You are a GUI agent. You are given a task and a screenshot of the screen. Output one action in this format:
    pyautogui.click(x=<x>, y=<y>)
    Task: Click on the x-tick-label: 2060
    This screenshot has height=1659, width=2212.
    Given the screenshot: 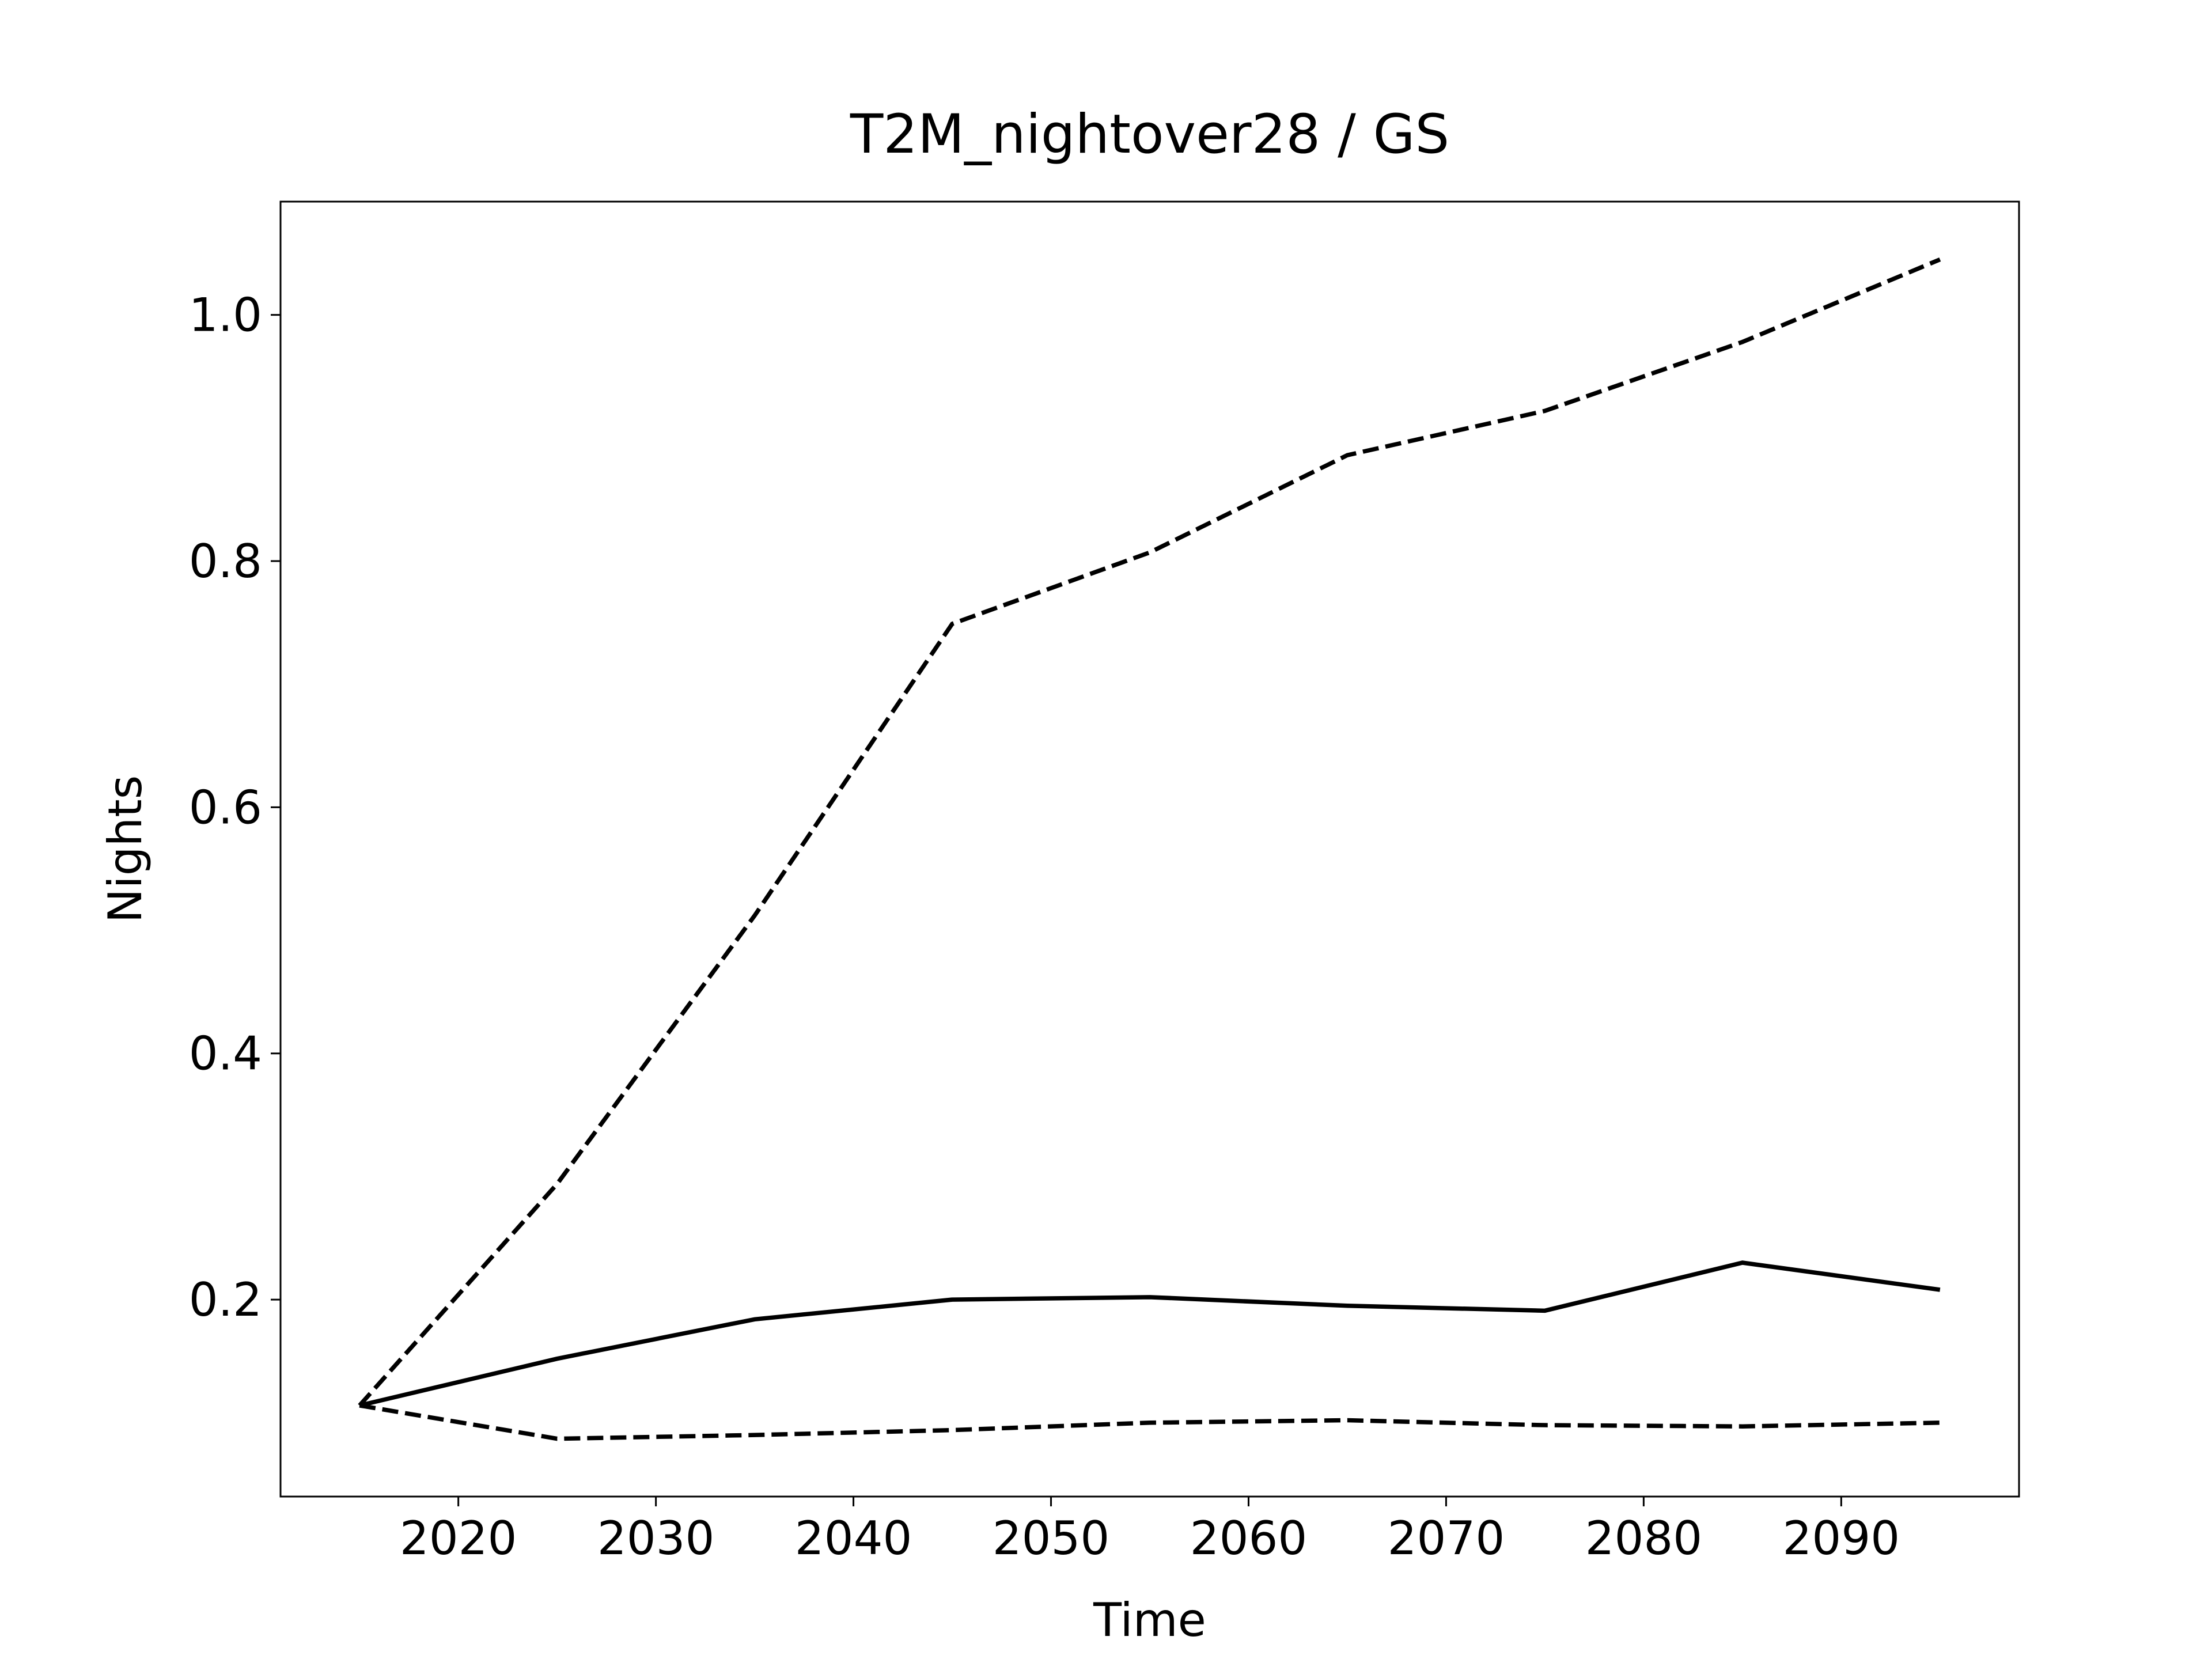 What is the action you would take?
    pyautogui.click(x=1249, y=1538)
    